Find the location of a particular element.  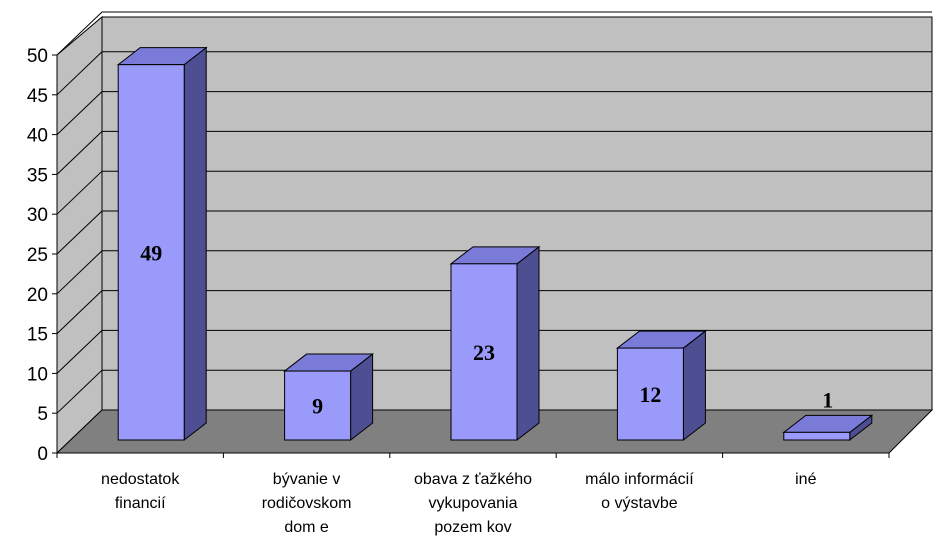

y-tick-label: 0 is located at coordinates (42, 454).